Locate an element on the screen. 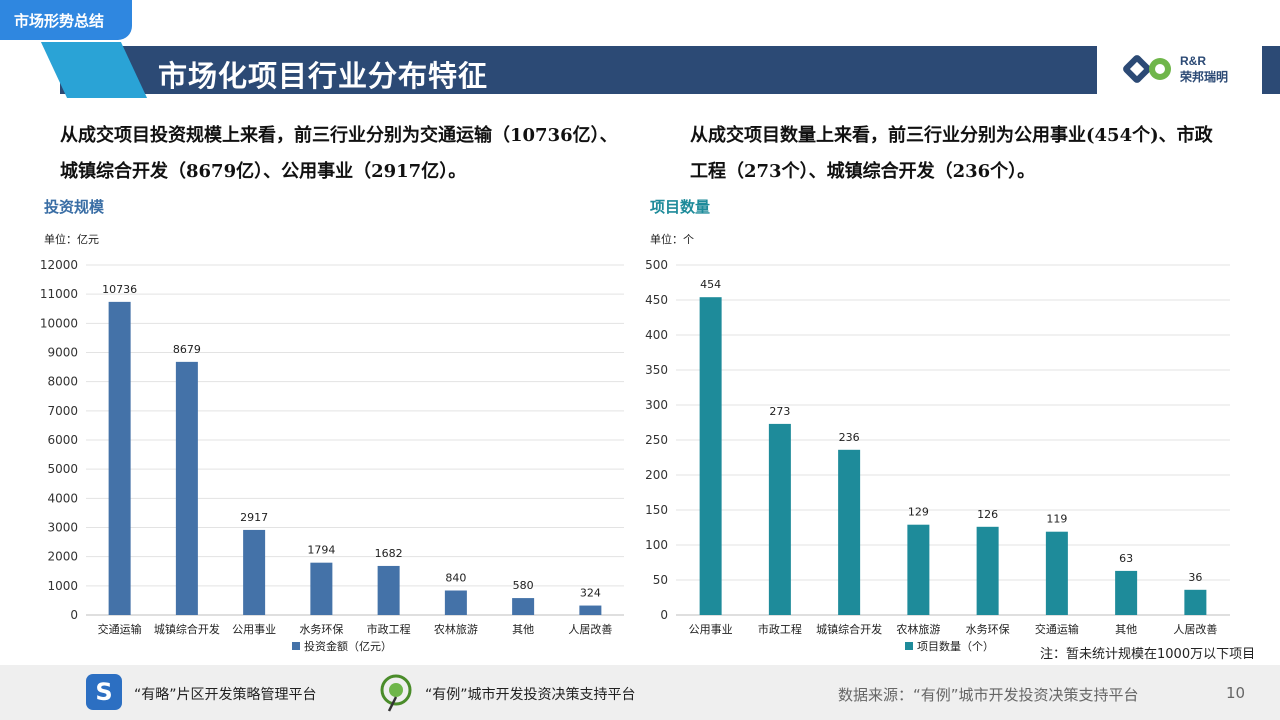 Image resolution: width=1280 pixels, height=720 pixels. y-tick-label: 350 is located at coordinates (656, 370).